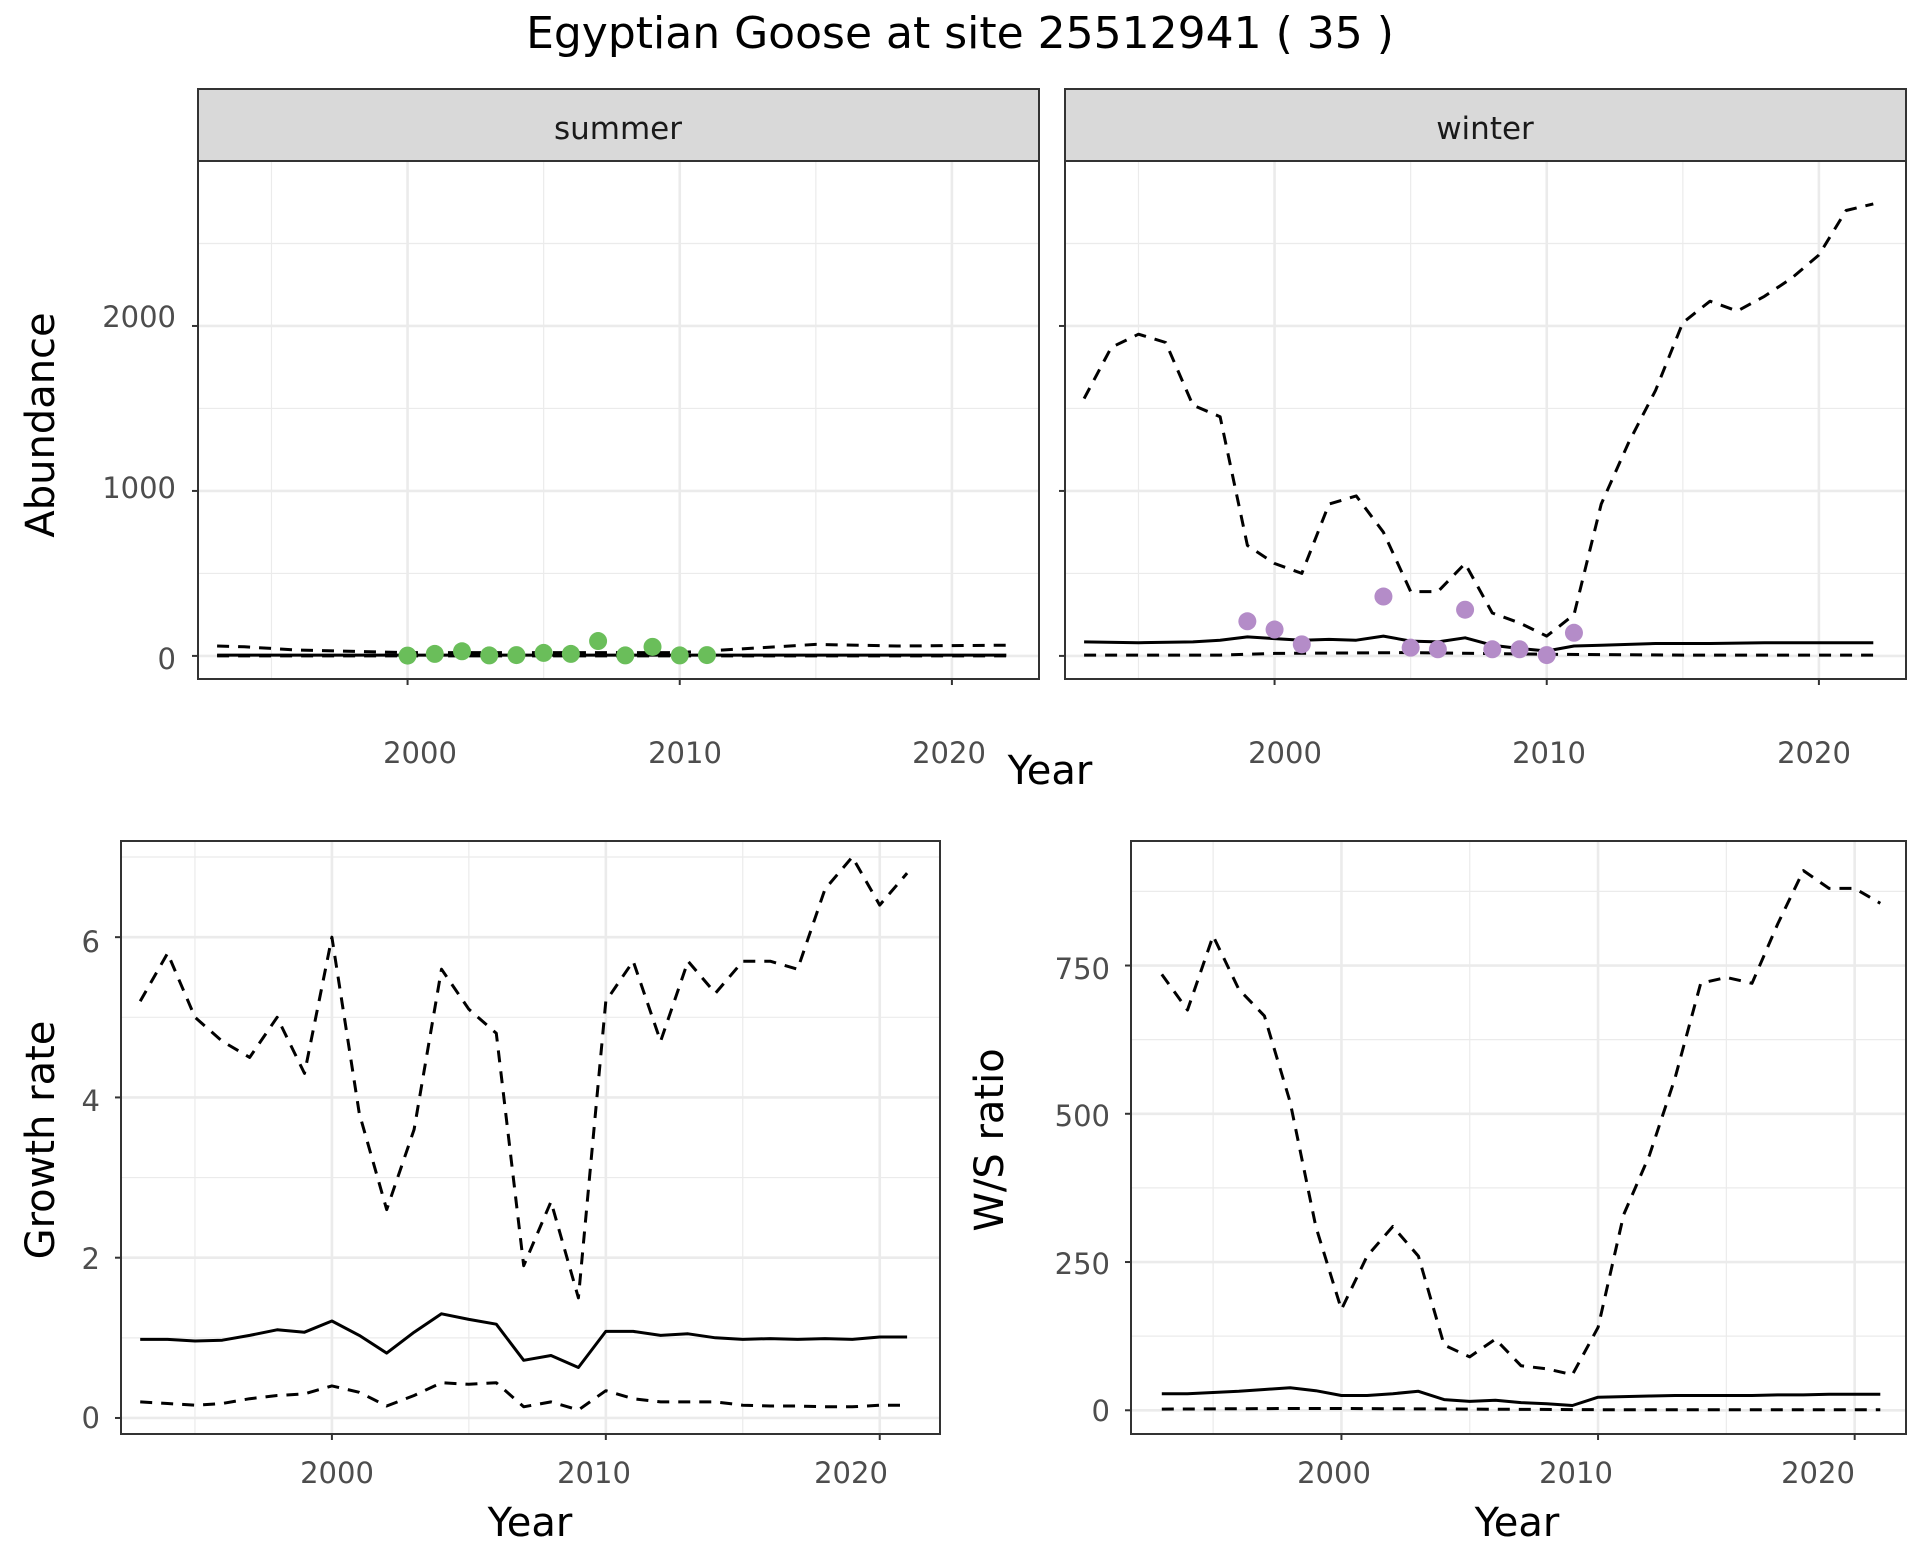 Image resolution: width=1920 pixels, height=1560 pixels. I want to click on panel-winter, so click(1483, 422).